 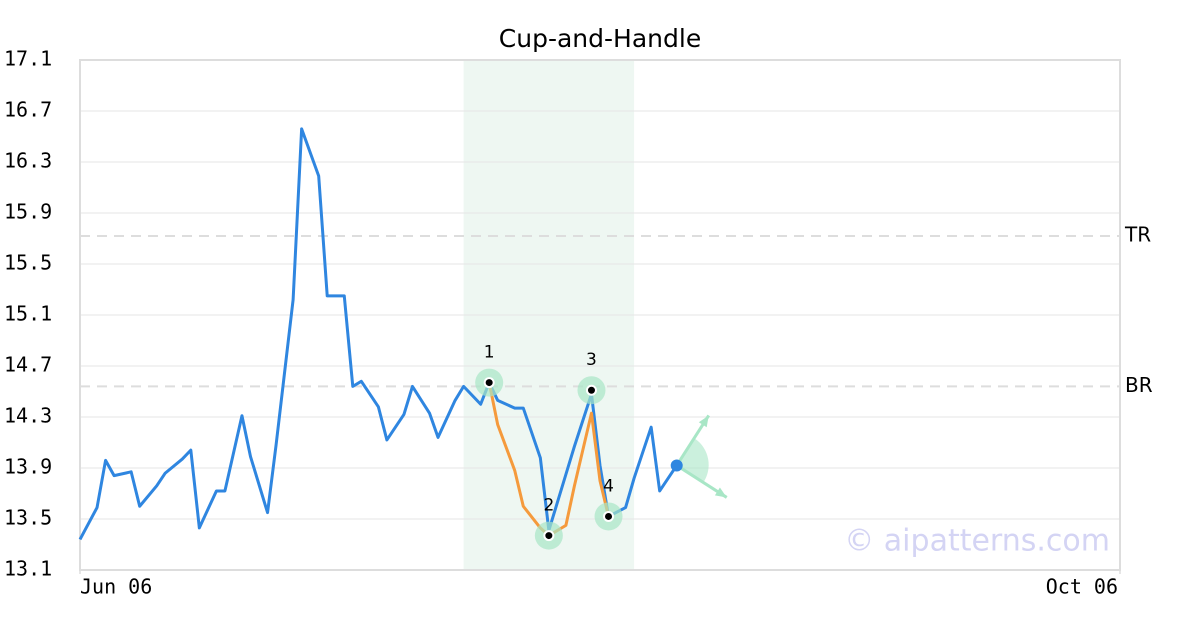 I want to click on y-tick-label: 13.5, so click(x=28, y=518).